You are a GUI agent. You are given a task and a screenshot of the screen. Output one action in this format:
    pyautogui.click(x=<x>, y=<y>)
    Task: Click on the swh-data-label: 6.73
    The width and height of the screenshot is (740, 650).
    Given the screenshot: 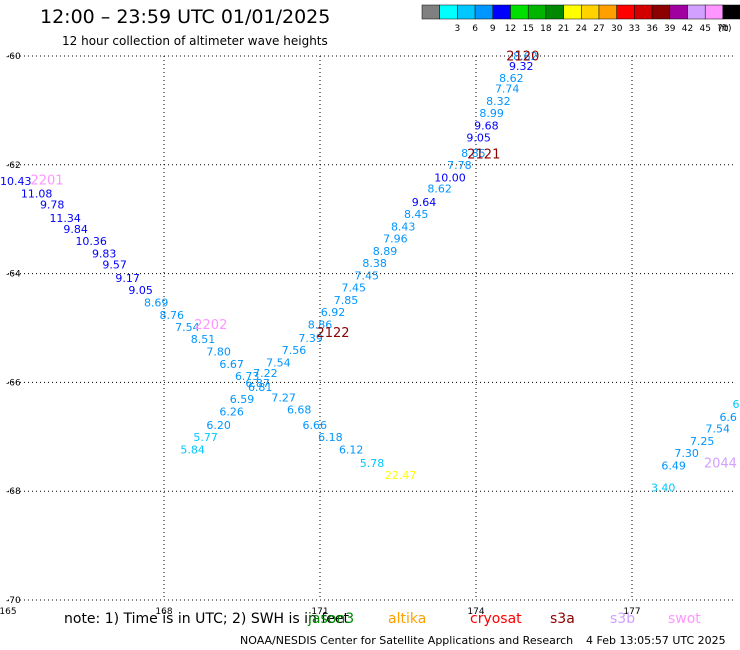 What is the action you would take?
    pyautogui.click(x=247, y=376)
    